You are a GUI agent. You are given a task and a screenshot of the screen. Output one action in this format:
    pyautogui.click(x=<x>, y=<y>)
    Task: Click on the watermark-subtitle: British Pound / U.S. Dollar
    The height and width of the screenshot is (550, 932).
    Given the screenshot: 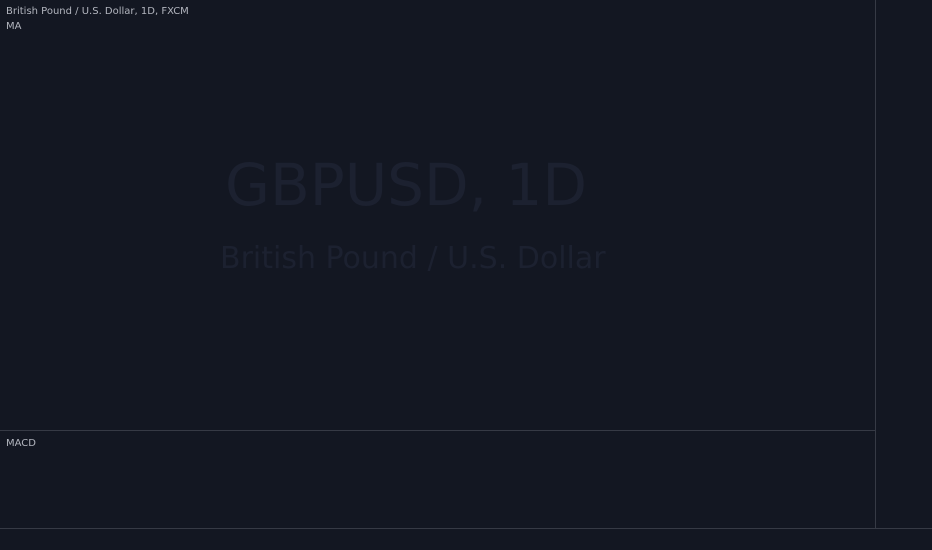 What is the action you would take?
    pyautogui.click(x=413, y=258)
    